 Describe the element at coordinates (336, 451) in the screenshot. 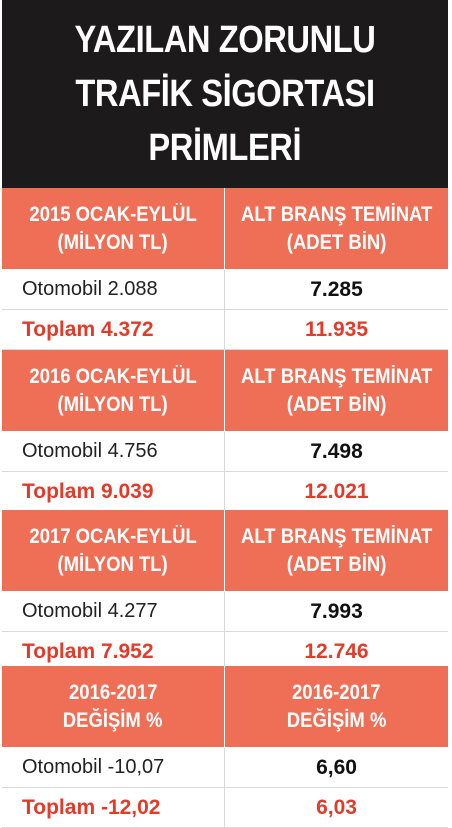

I see `otomobil-count: 7.498` at that location.